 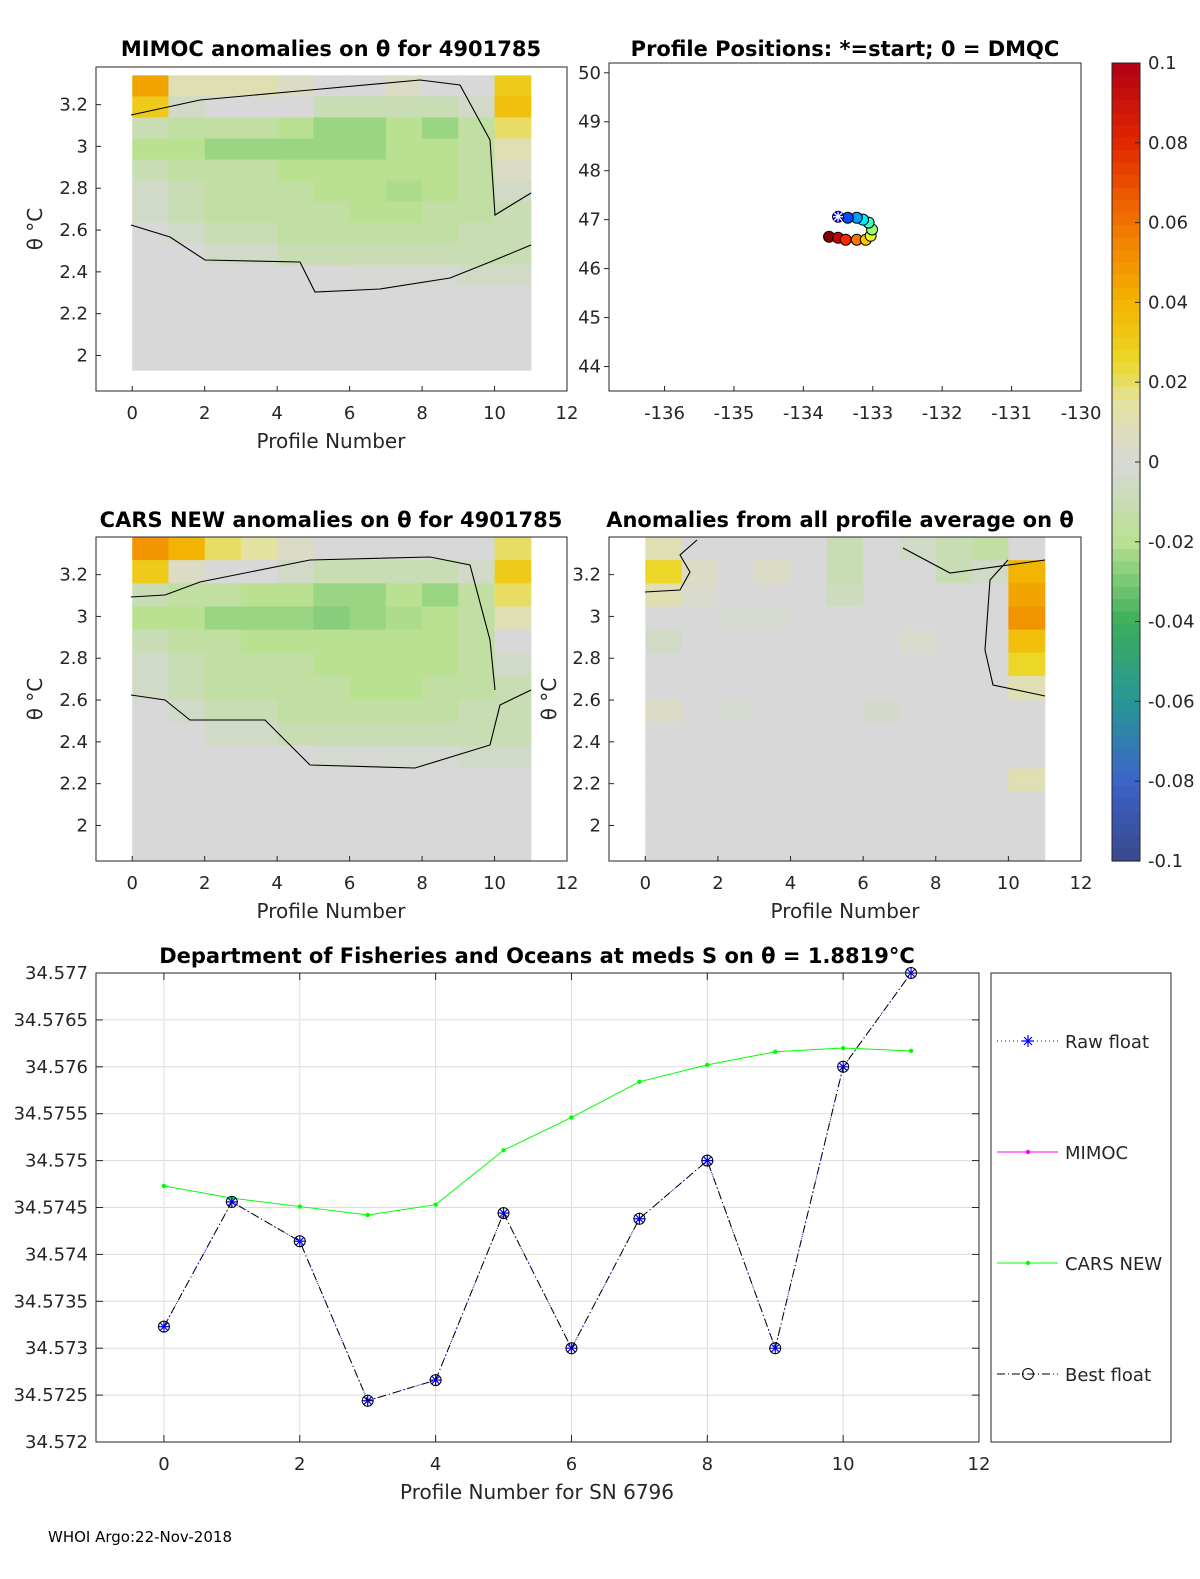 I want to click on legend-best-float-marker-icon, so click(x=1028, y=1374).